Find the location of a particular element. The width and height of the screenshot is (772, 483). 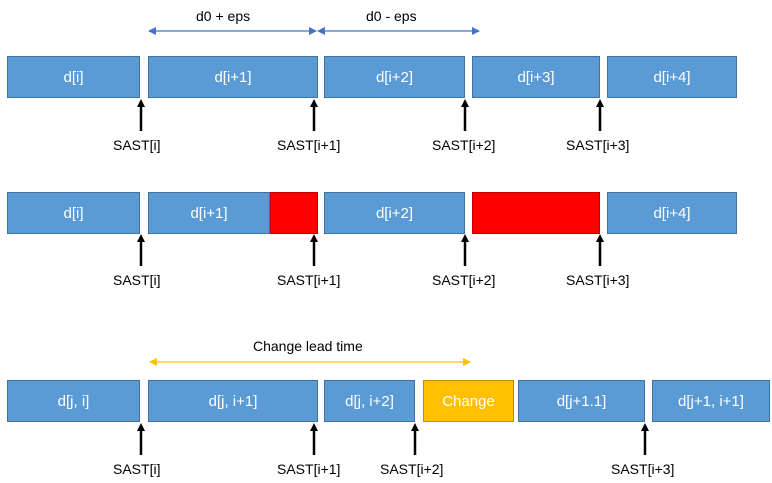

segment-box: d[j+1.1] is located at coordinates (581, 401).